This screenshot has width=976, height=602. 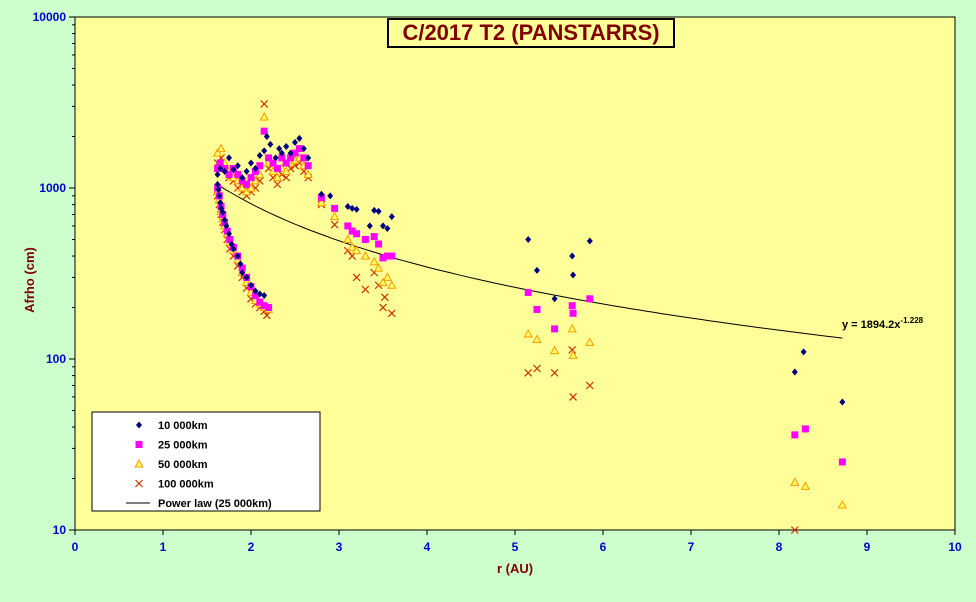 I want to click on equation-base: y = 1894.2x, so click(x=871, y=325).